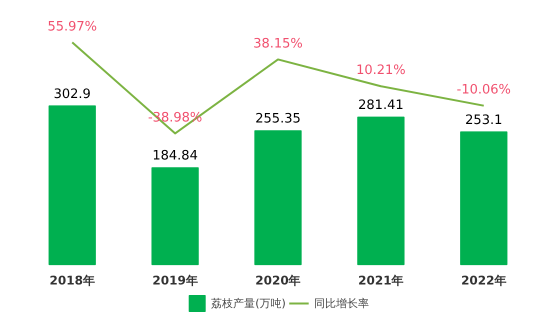 The image size is (559, 327). I want to click on data-label: 10.21%, so click(381, 70).